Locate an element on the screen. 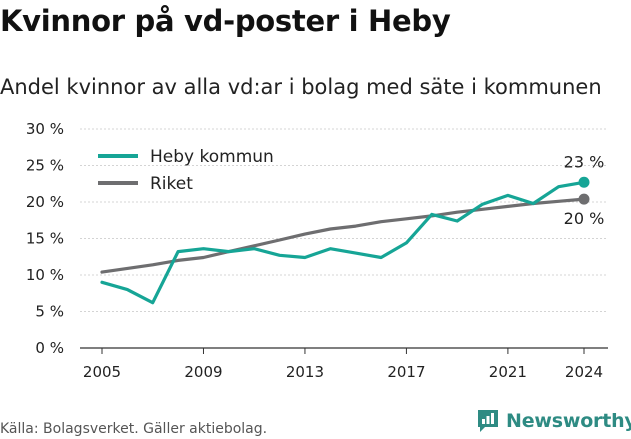 This screenshot has height=439, width=631. series-end-point-heby-kommun is located at coordinates (584, 182).